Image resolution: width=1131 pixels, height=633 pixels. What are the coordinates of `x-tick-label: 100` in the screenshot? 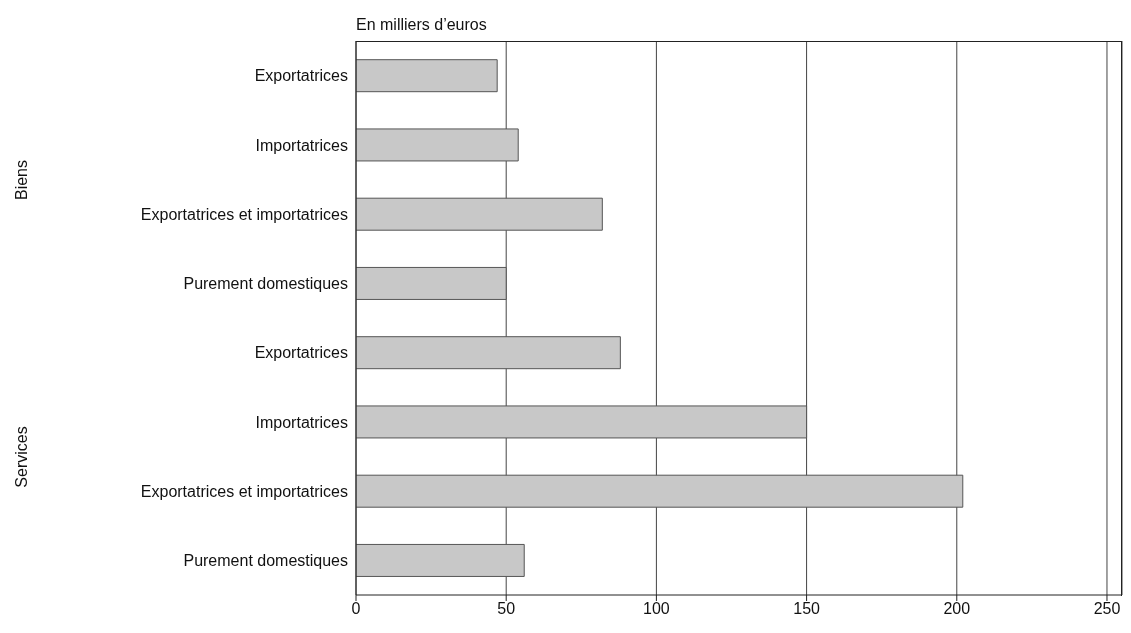 It's located at (656, 609).